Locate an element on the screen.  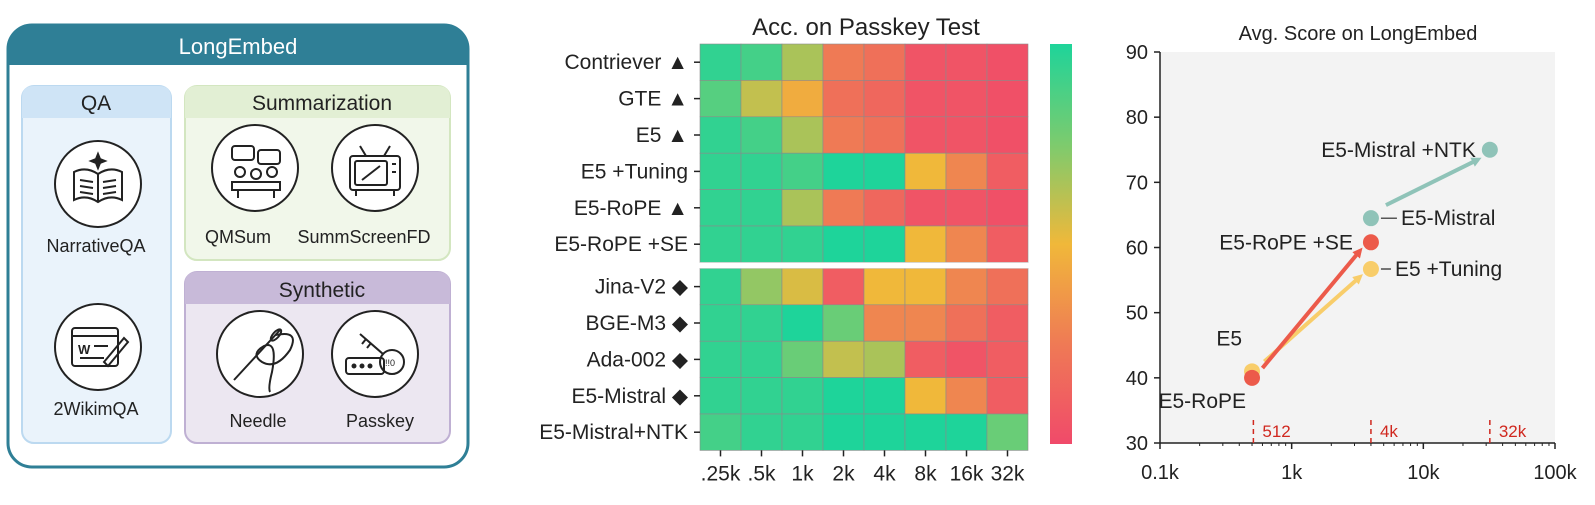
summscreenfd-label: SummScreenFD is located at coordinates (363, 237).